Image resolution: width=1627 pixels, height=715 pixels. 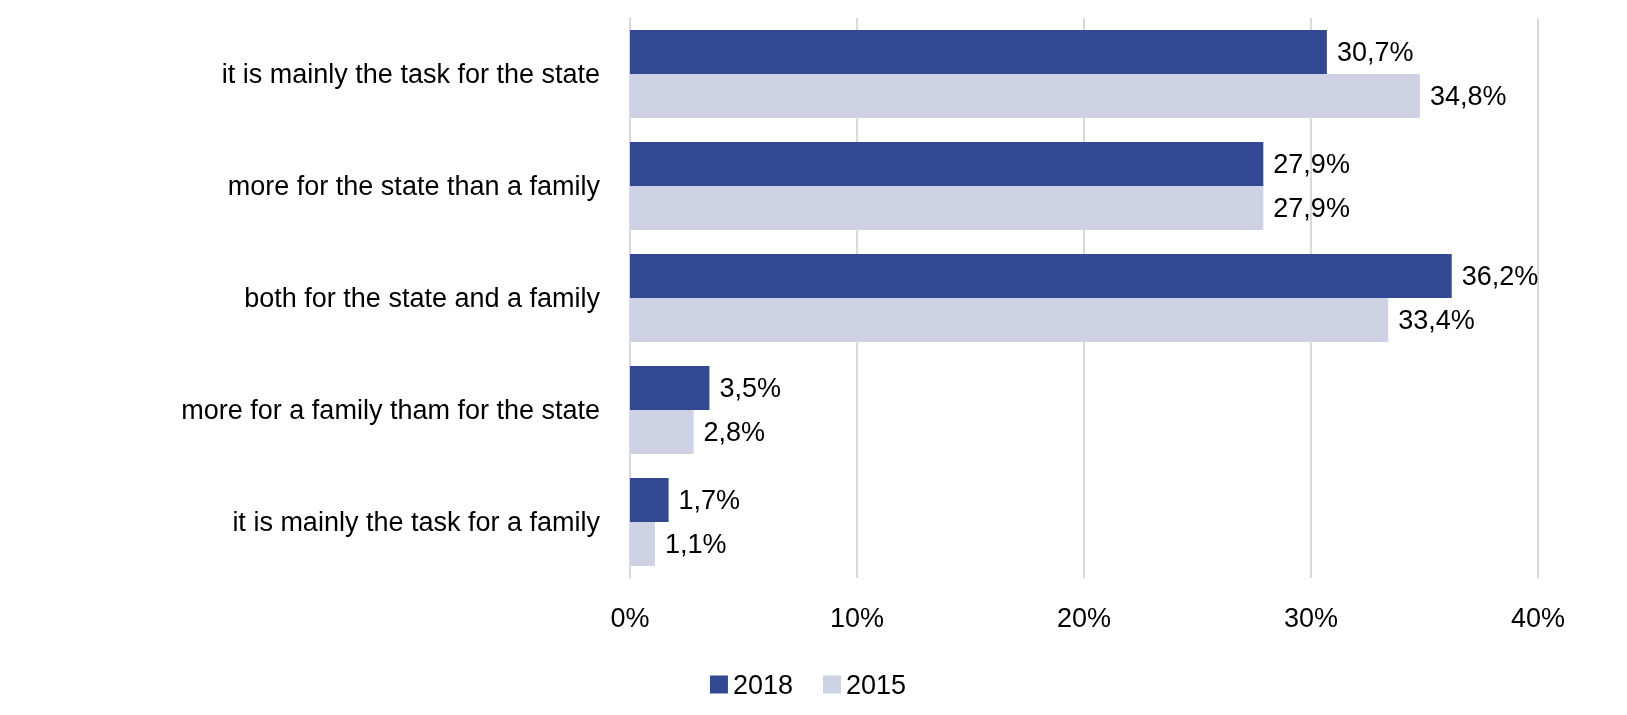 What do you see at coordinates (1538, 617) in the screenshot?
I see `x-tick-label: 40%` at bounding box center [1538, 617].